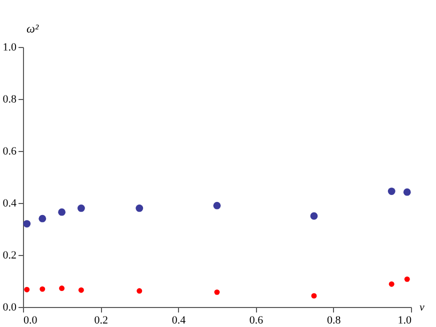 The image size is (436, 327). I want to click on x-tick-label: 0.4, so click(179, 320).